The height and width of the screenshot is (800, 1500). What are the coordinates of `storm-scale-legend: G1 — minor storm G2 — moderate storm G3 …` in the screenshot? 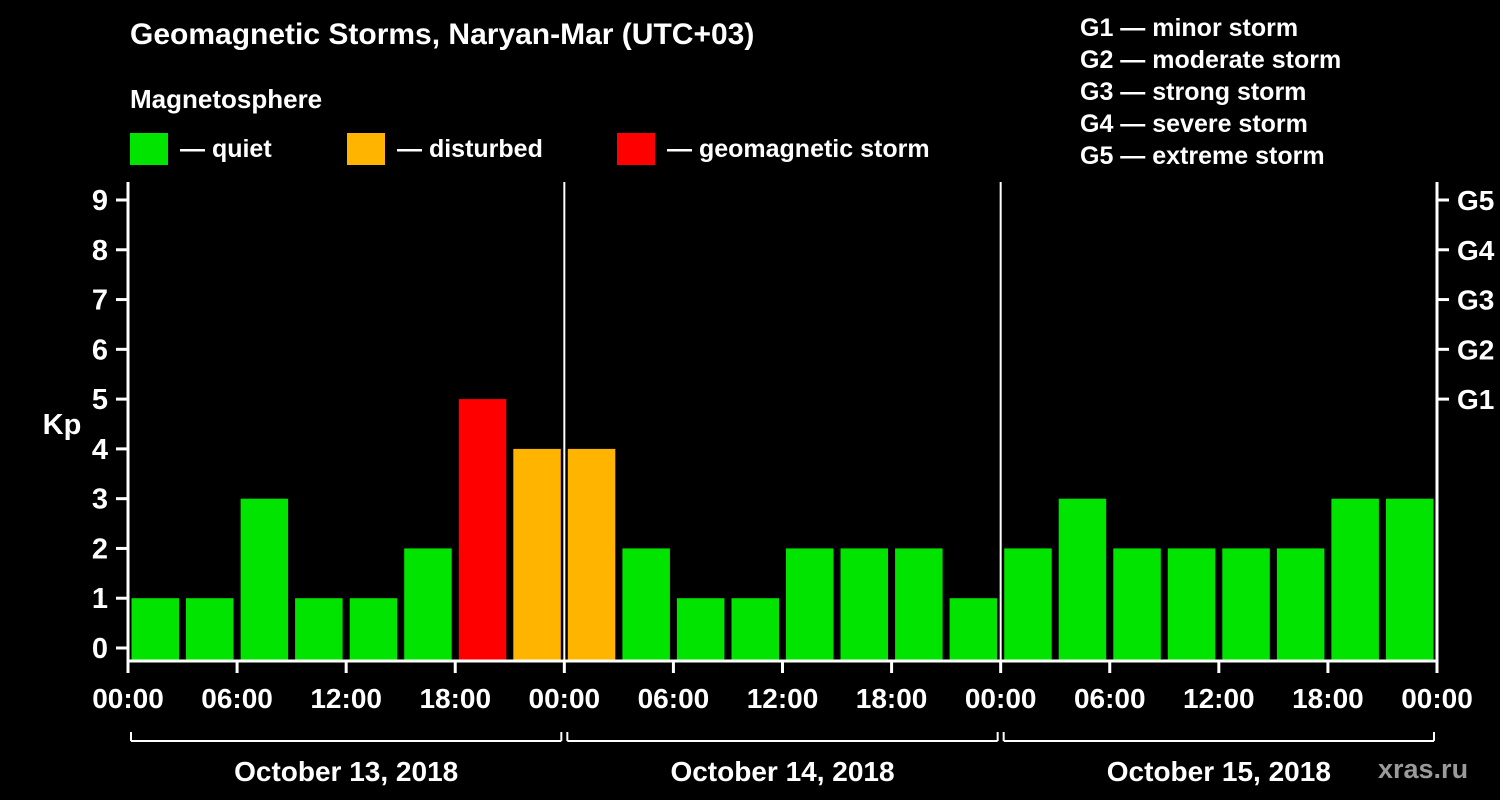 It's located at (1210, 92).